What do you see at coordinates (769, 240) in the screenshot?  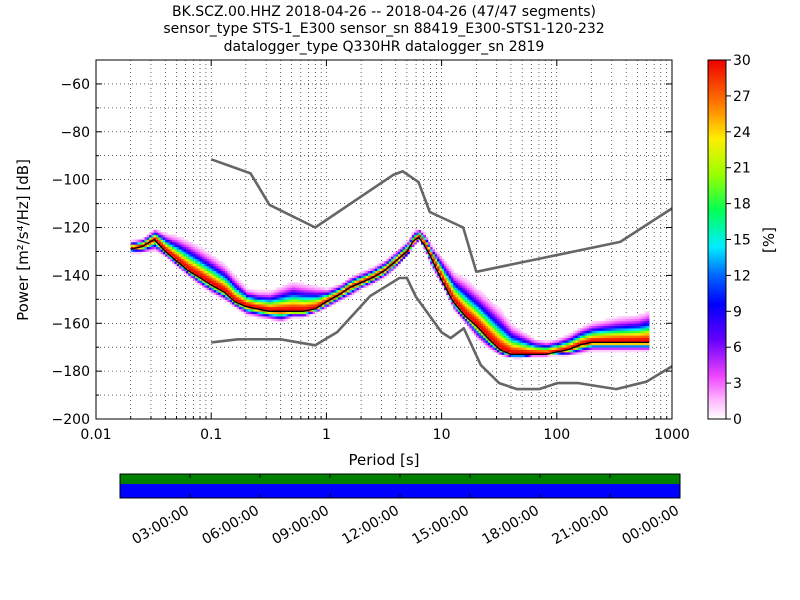 I see `colorbar-label: [%]` at bounding box center [769, 240].